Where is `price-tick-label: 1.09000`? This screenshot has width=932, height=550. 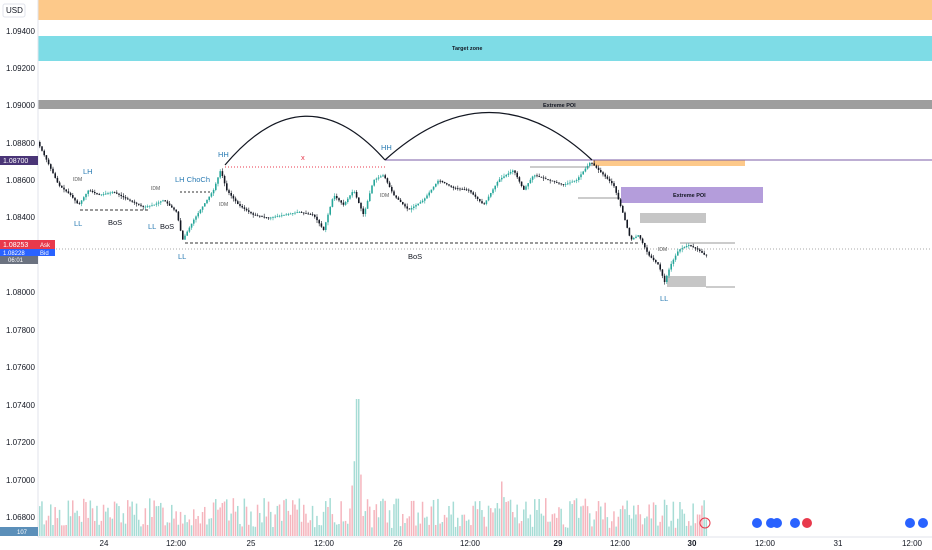
price-tick-label: 1.09000 is located at coordinates (20, 105).